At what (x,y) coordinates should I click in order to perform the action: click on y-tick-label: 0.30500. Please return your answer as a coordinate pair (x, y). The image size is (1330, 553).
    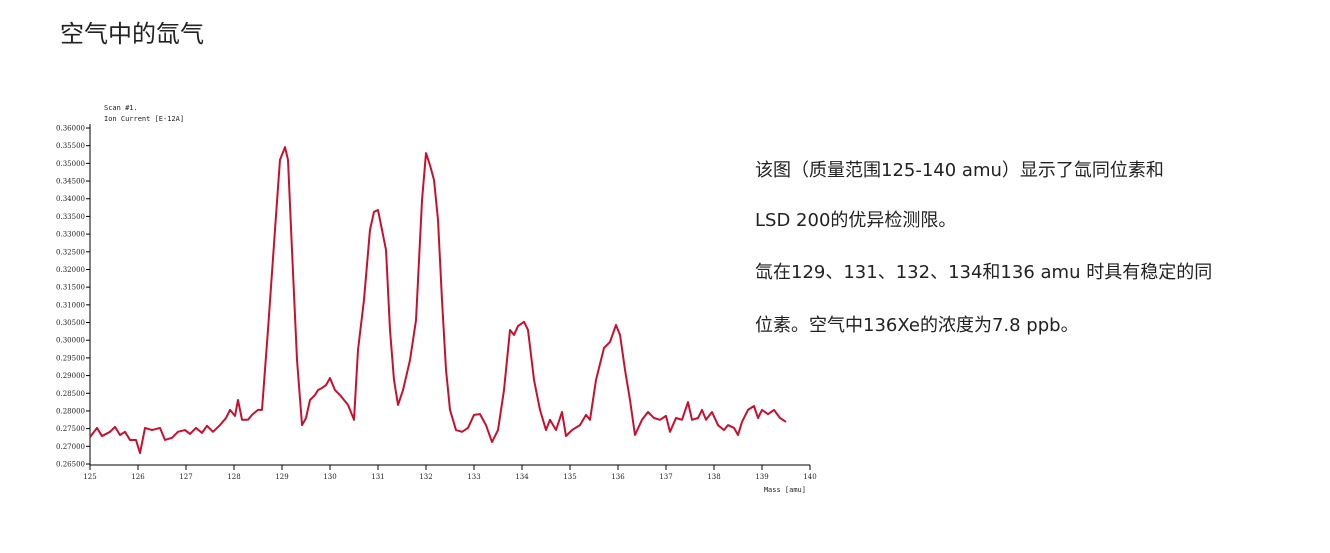
    Looking at the image, I should click on (70, 323).